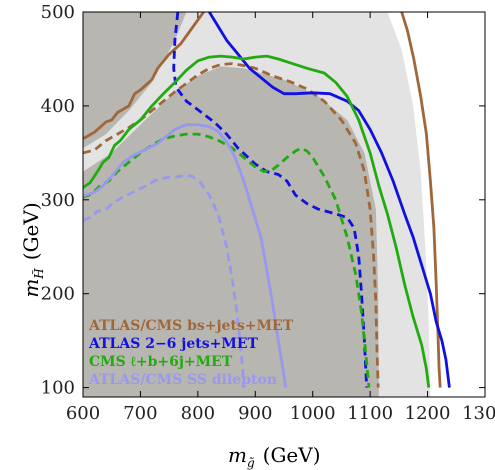  What do you see at coordinates (161, 362) in the screenshot?
I see `legend-entry-2: CMS ℓ+b+6j+MET` at bounding box center [161, 362].